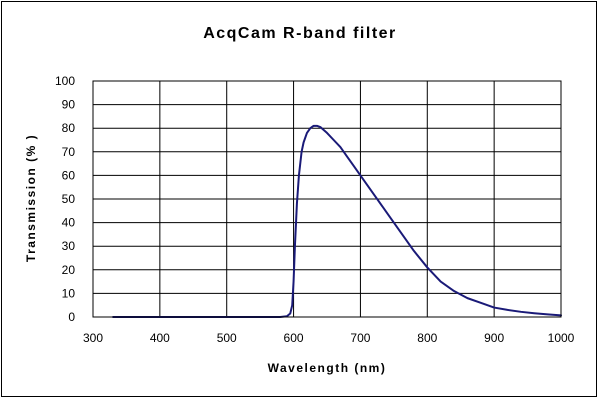 The width and height of the screenshot is (600, 400). I want to click on x-axis-label: Wavelength (nm), so click(327, 368).